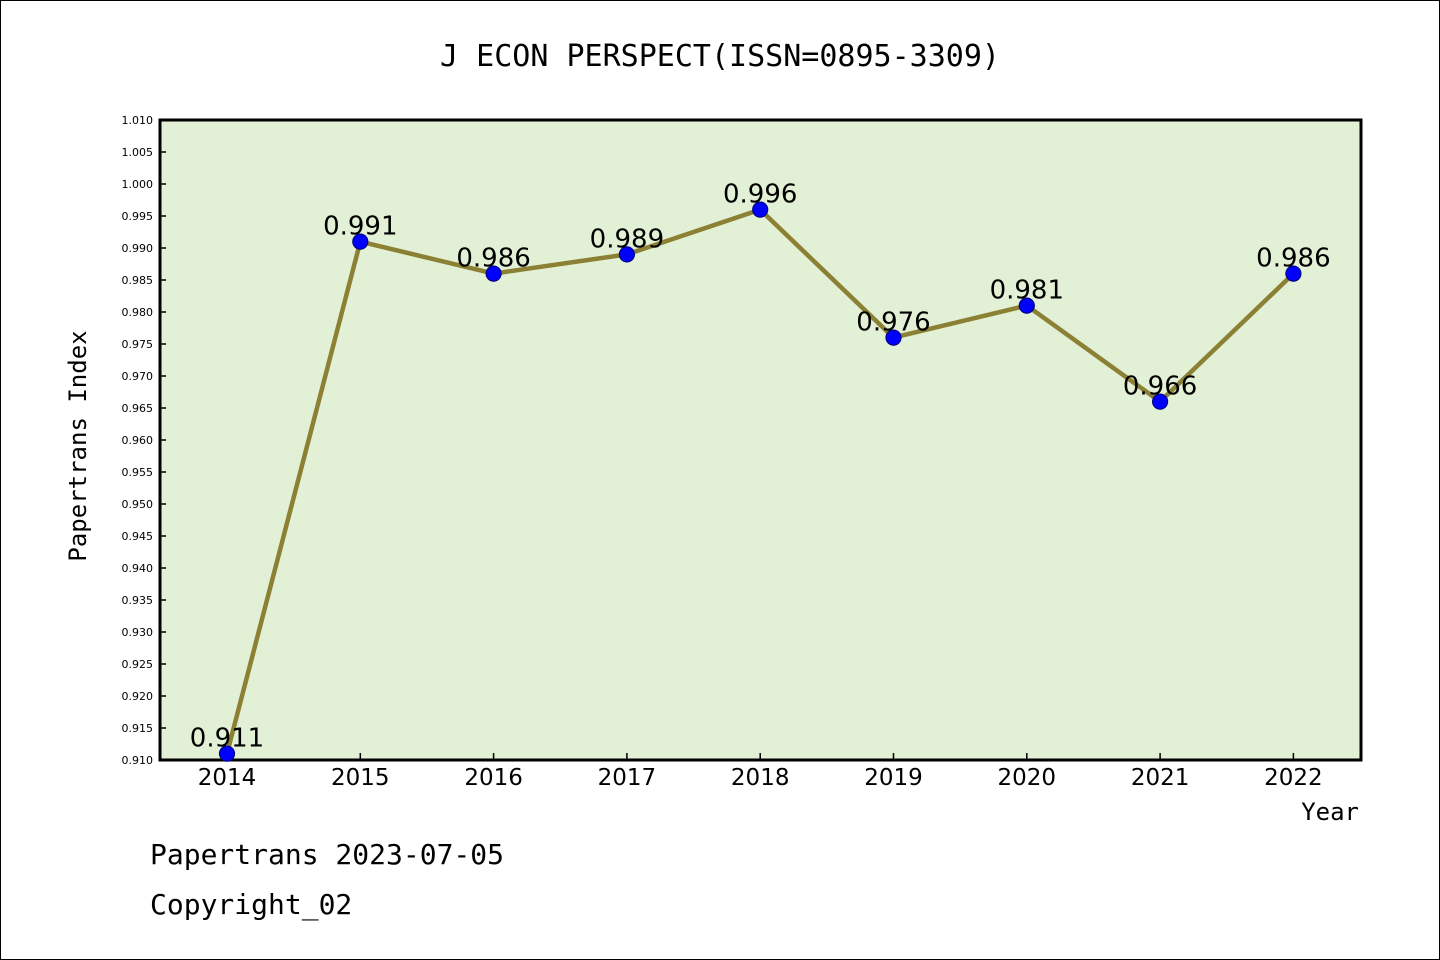  Describe the element at coordinates (1160, 387) in the screenshot. I see `data-label: 0.966` at that location.